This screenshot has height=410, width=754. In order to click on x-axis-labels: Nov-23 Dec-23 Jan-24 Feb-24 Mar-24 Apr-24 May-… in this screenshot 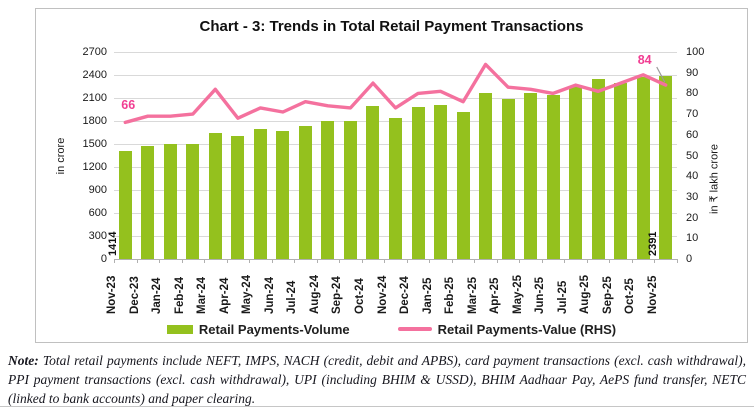, I will do `click(391, 288)`.